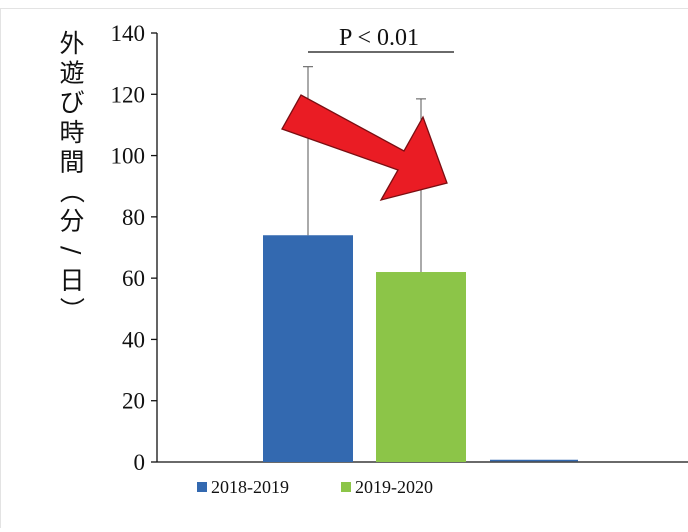 Image resolution: width=688 pixels, height=532 pixels. I want to click on y-axis-label-char: 分, so click(71, 221).